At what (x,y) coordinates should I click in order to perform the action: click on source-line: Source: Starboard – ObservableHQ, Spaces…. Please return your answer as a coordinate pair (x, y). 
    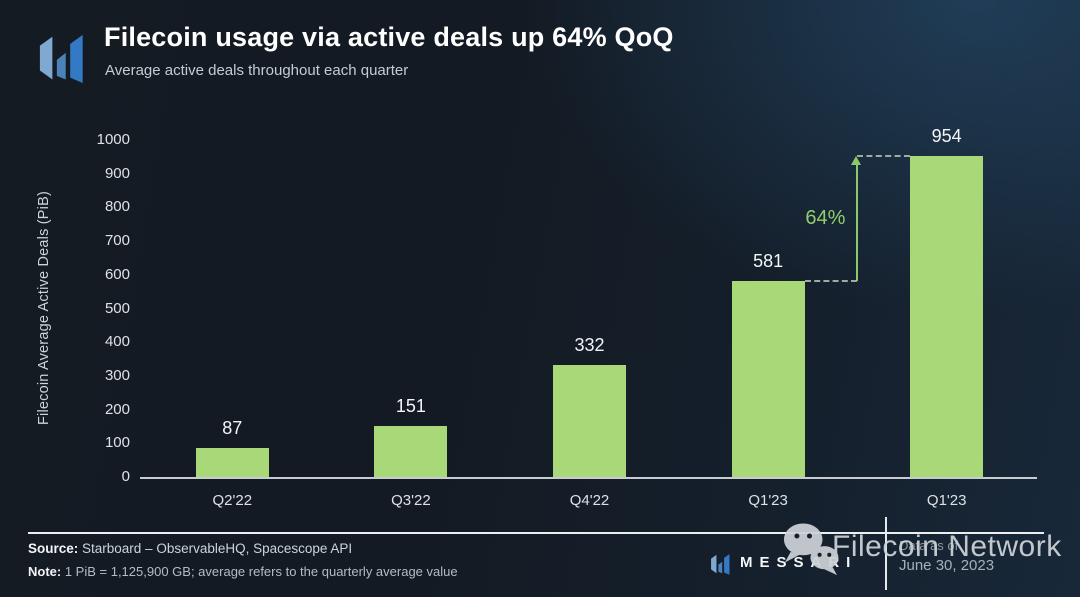
    Looking at the image, I should click on (190, 548).